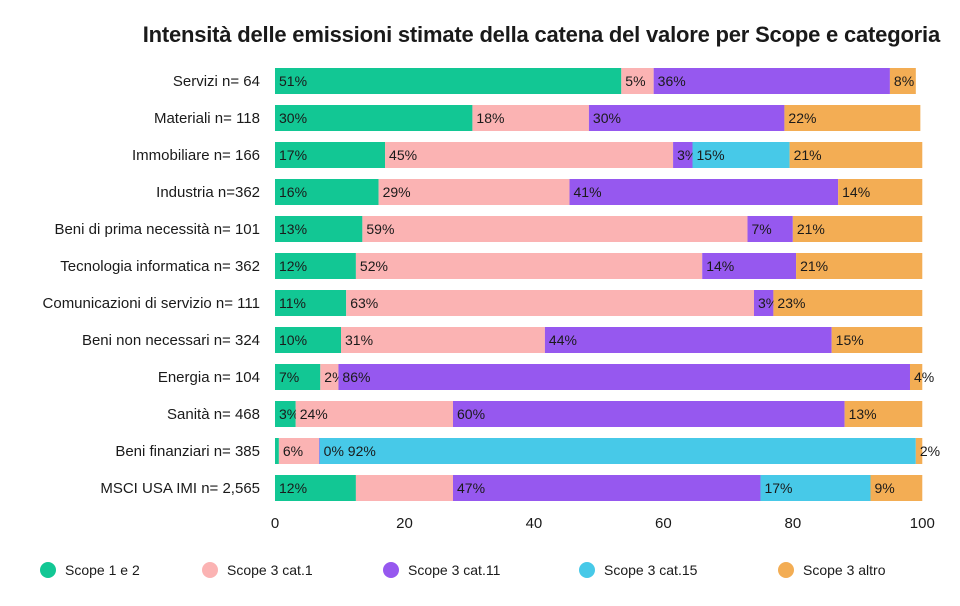  Describe the element at coordinates (672, 81) in the screenshot. I see `data-label: 36%` at that location.